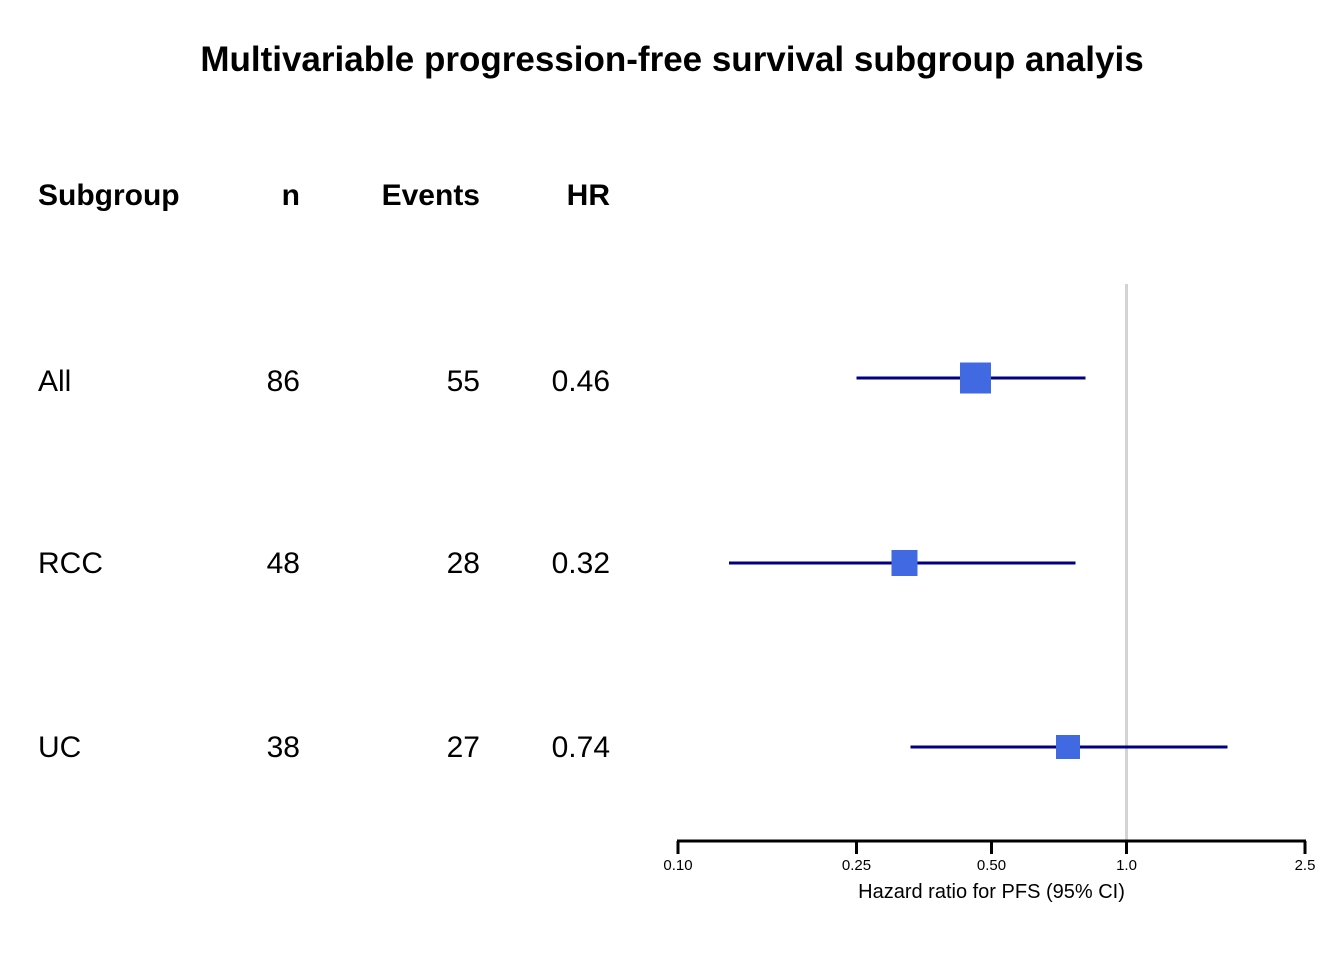 This screenshot has width=1344, height=960. Describe the element at coordinates (55, 381) in the screenshot. I see `row-all-subgroup: All` at that location.